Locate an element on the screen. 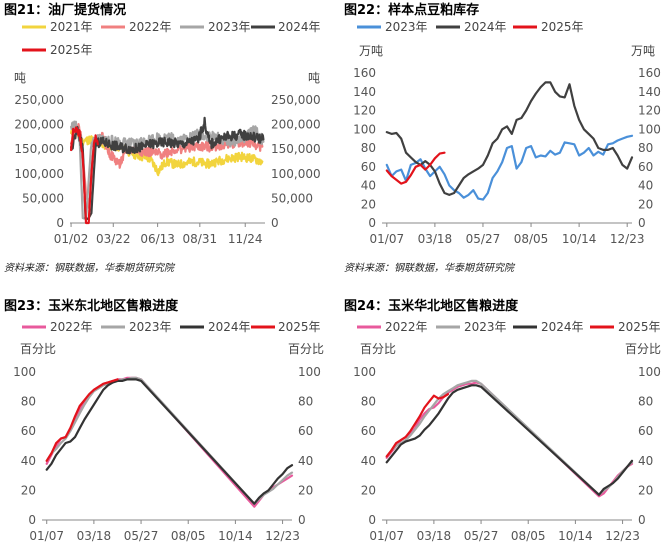 Image resolution: width=662 pixels, height=547 pixels. y-unit-right: 万吨 is located at coordinates (643, 51).